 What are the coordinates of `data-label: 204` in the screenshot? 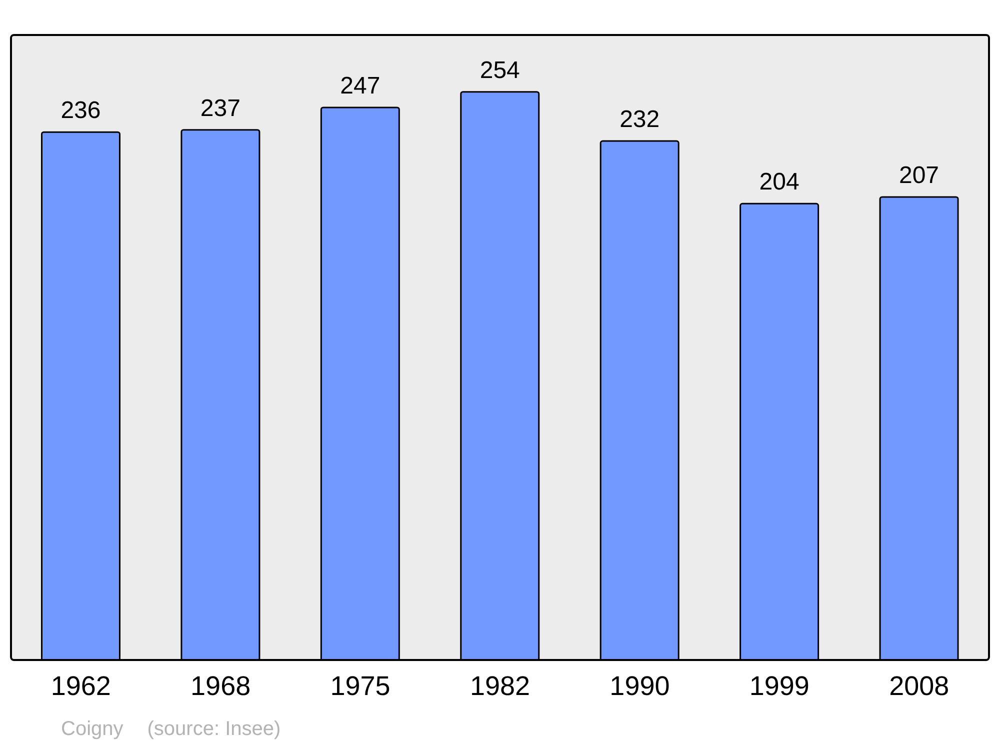 It's located at (779, 182).